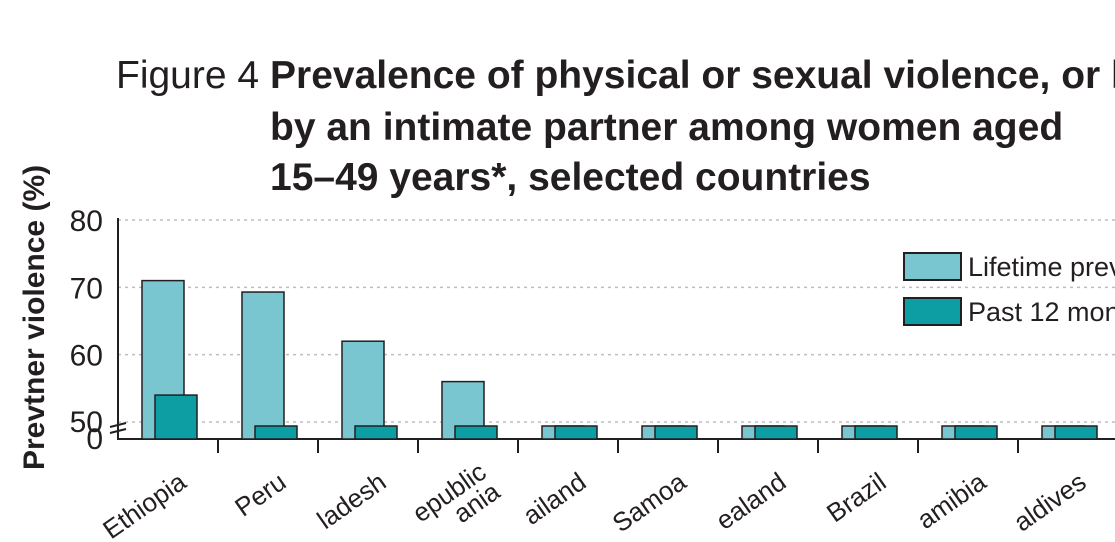 The height and width of the screenshot is (542, 1115). Describe the element at coordinates (86, 356) in the screenshot. I see `y-tick-label: 60` at that location.